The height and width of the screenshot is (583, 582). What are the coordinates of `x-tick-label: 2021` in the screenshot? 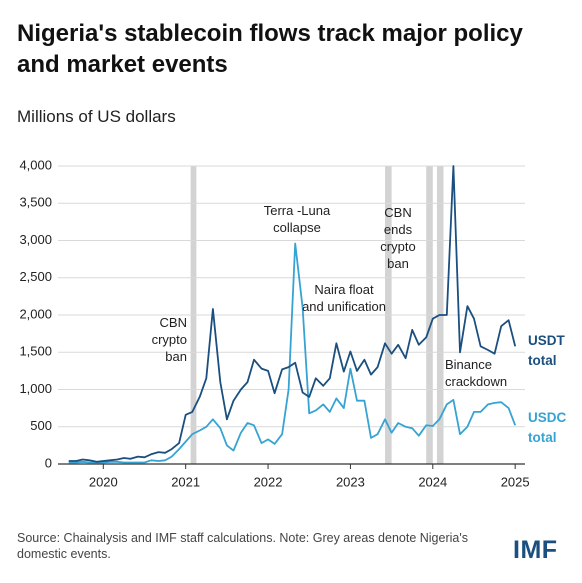 It's located at (185, 481).